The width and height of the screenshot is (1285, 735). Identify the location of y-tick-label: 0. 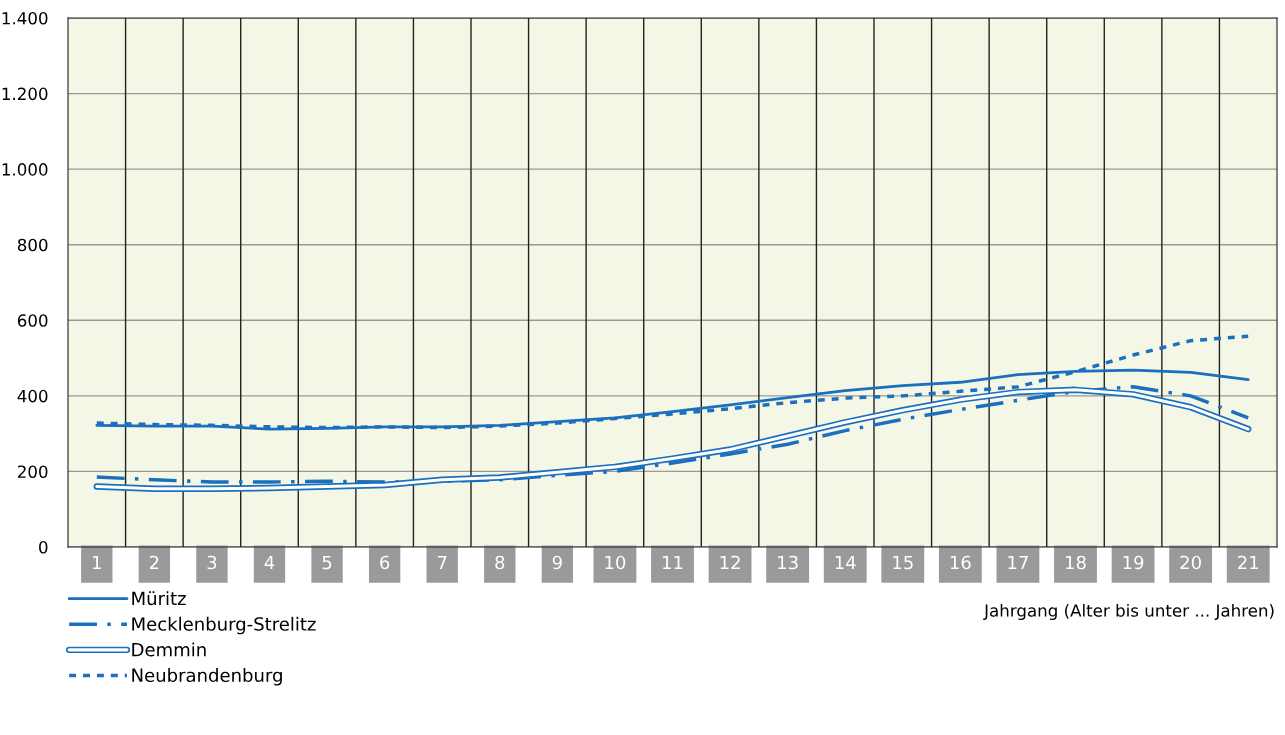
(43, 547).